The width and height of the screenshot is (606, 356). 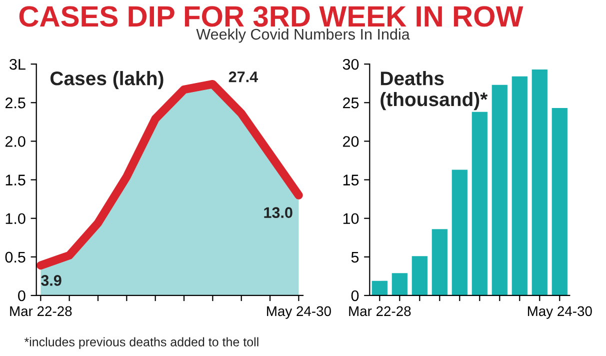 What do you see at coordinates (278, 212) in the screenshot?
I see `annotation: 13.0` at bounding box center [278, 212].